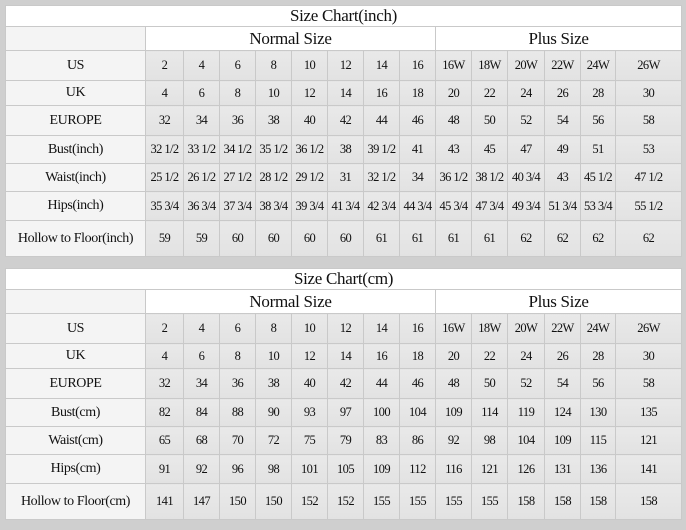  Describe the element at coordinates (75, 93) in the screenshot. I see `row-label: UK` at that location.